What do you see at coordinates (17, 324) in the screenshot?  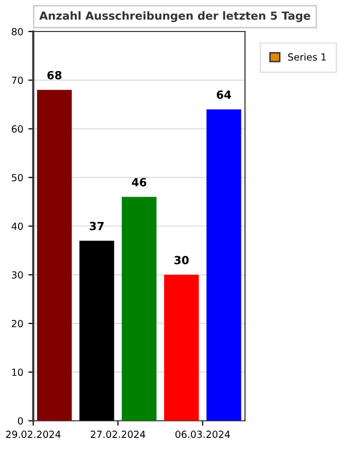 I see `y-tick-label: 20` at bounding box center [17, 324].